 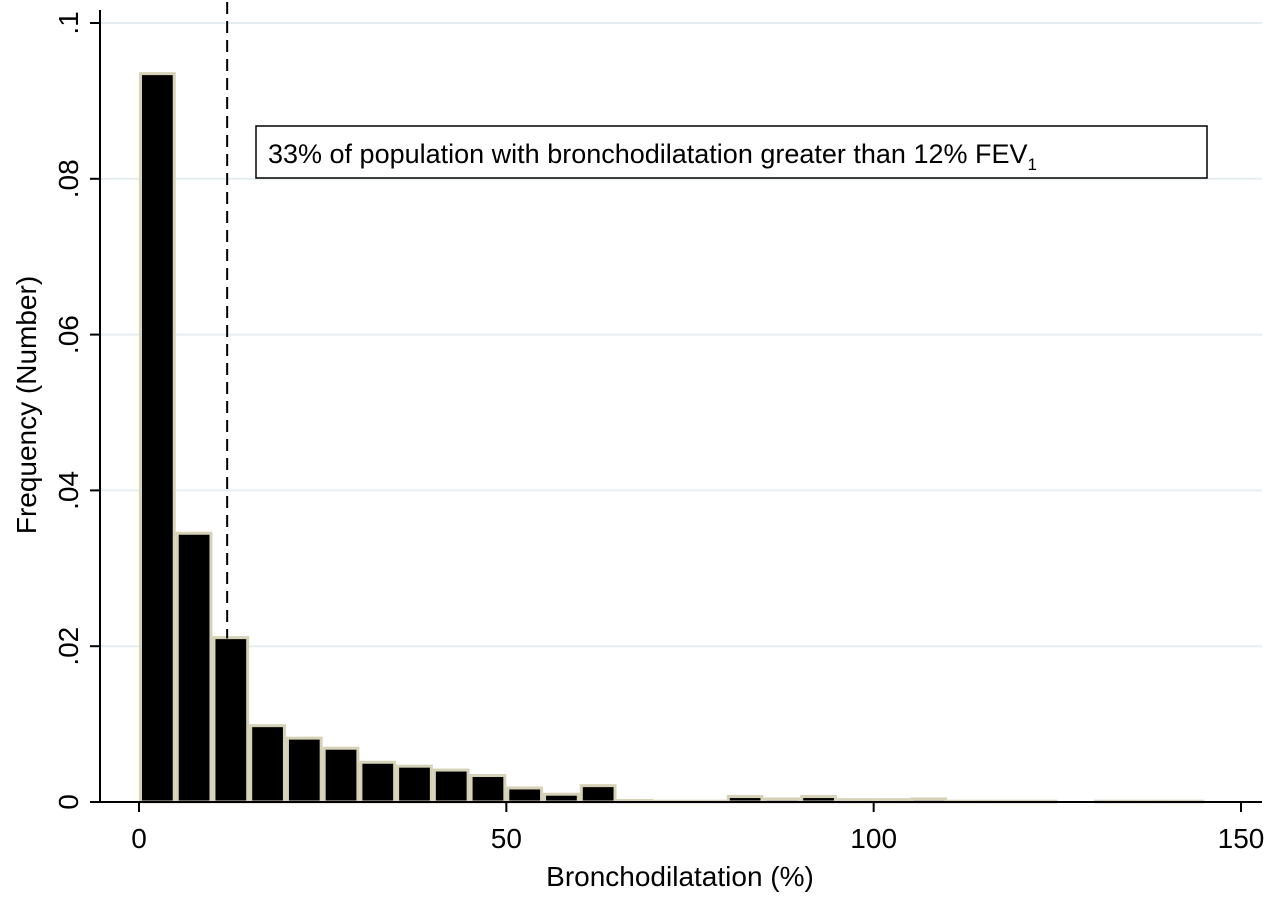 I want to click on y-tick-label: 0, so click(x=68, y=802).